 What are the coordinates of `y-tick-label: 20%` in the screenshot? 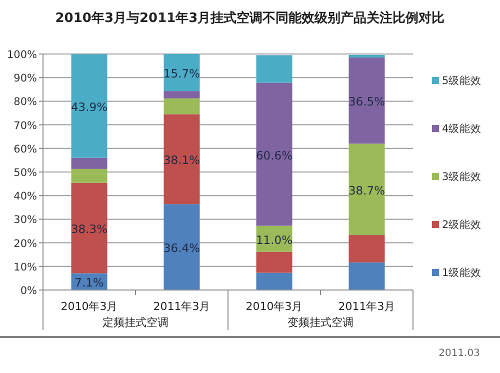 It's located at (26, 244).